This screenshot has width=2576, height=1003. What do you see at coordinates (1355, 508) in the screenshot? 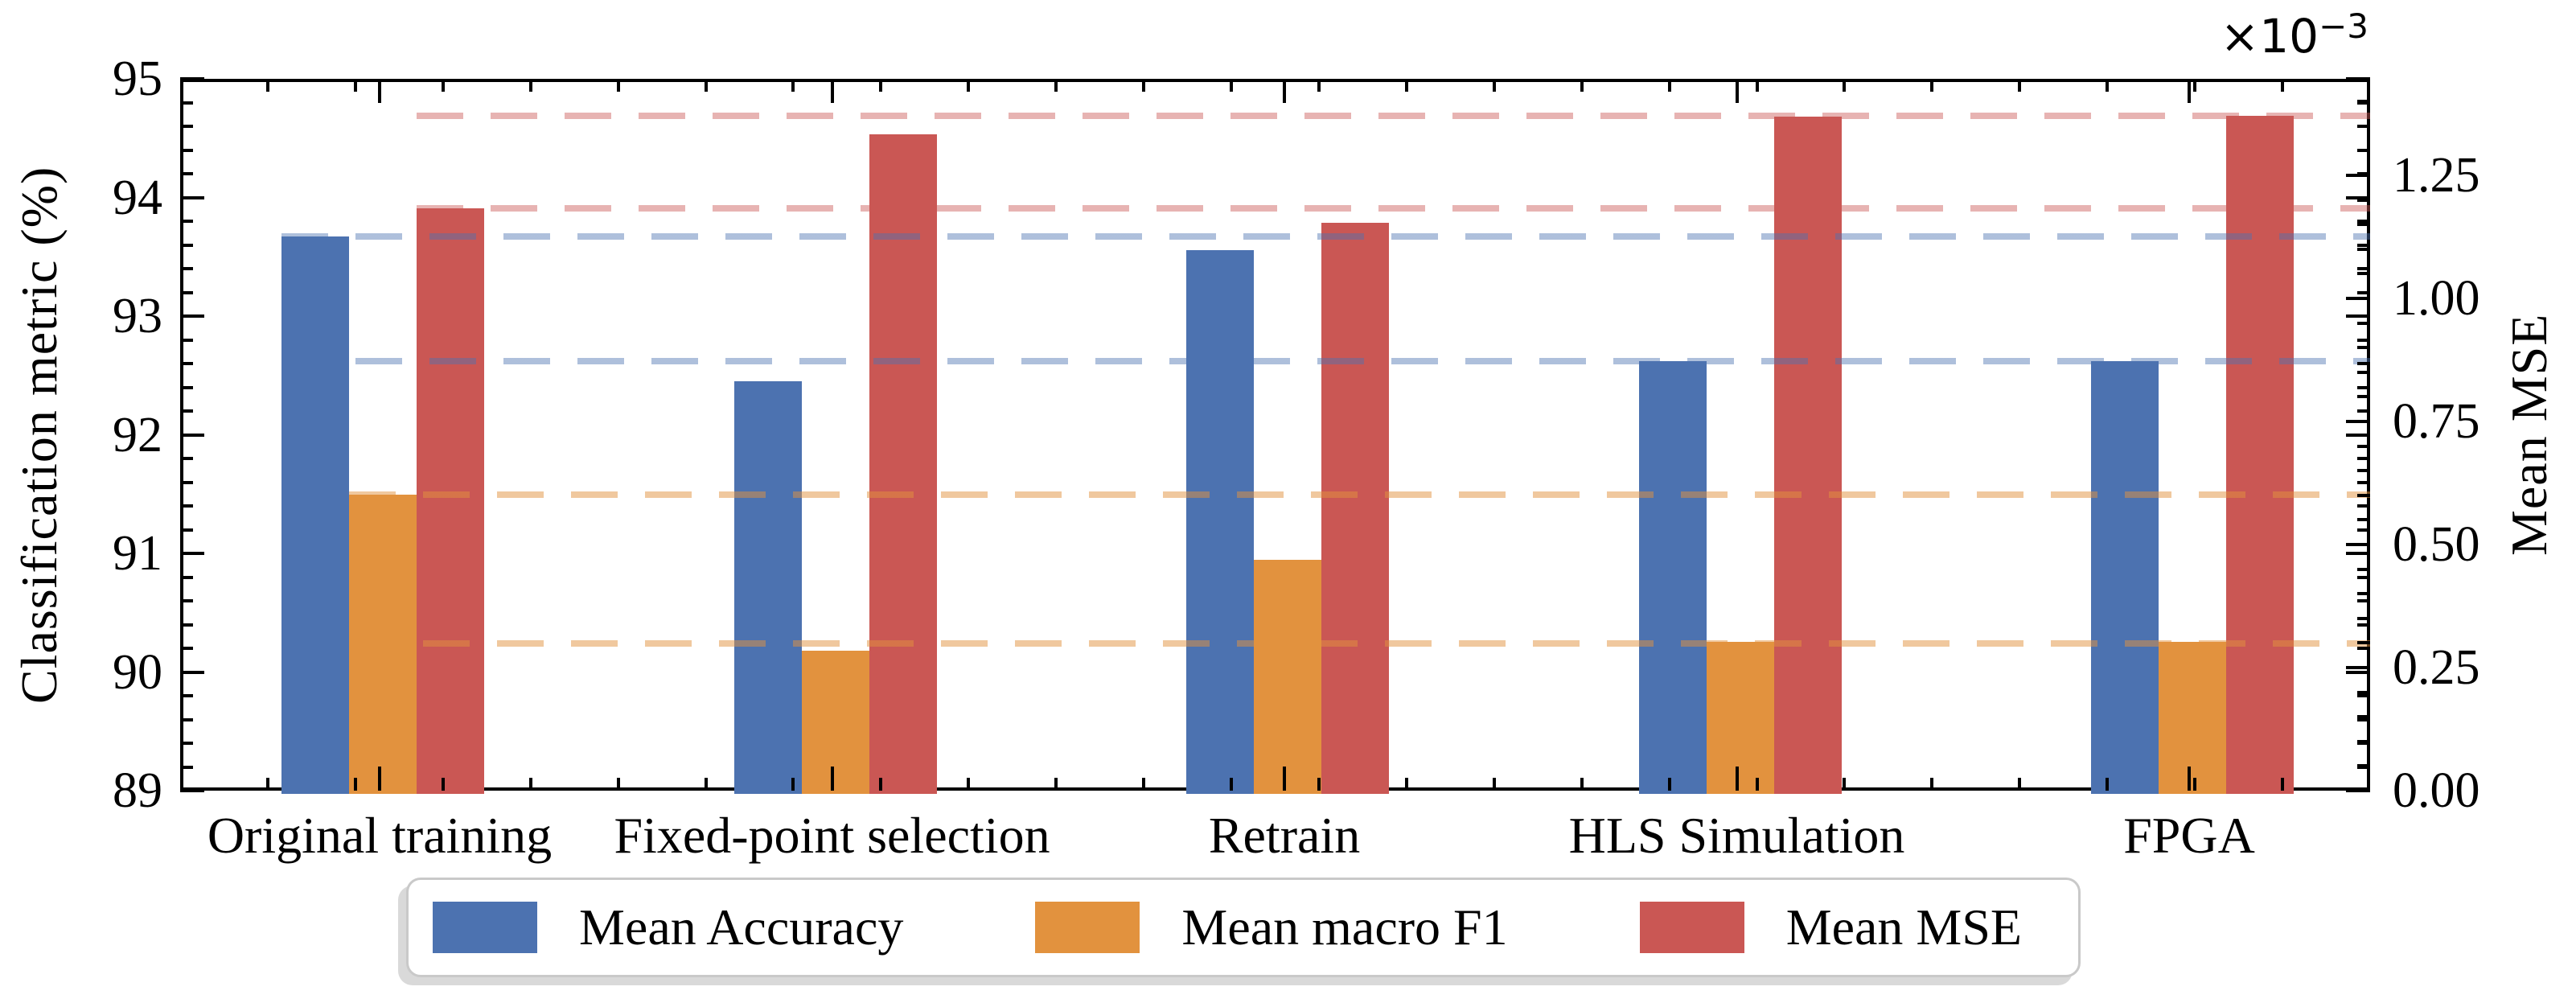
I see `bar-mean-mse-retrain` at bounding box center [1355, 508].